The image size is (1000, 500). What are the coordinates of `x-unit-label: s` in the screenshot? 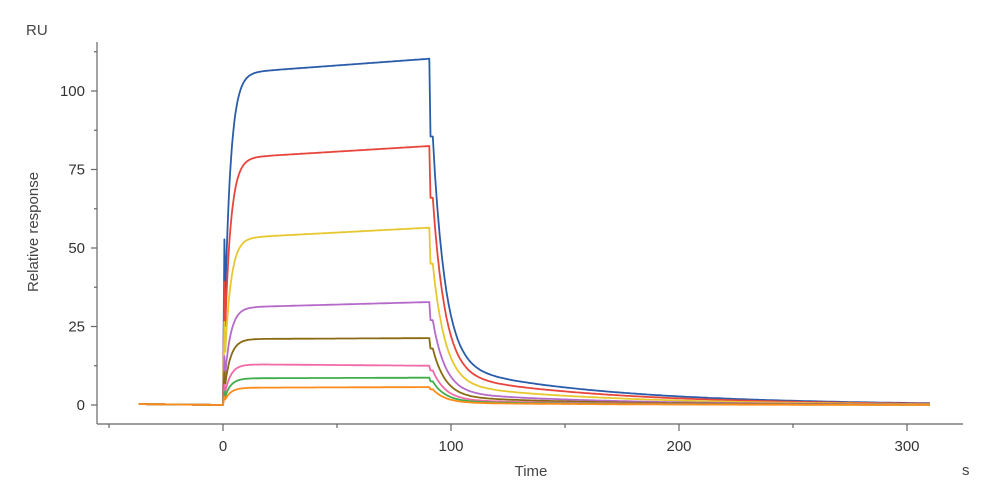 It's located at (966, 470).